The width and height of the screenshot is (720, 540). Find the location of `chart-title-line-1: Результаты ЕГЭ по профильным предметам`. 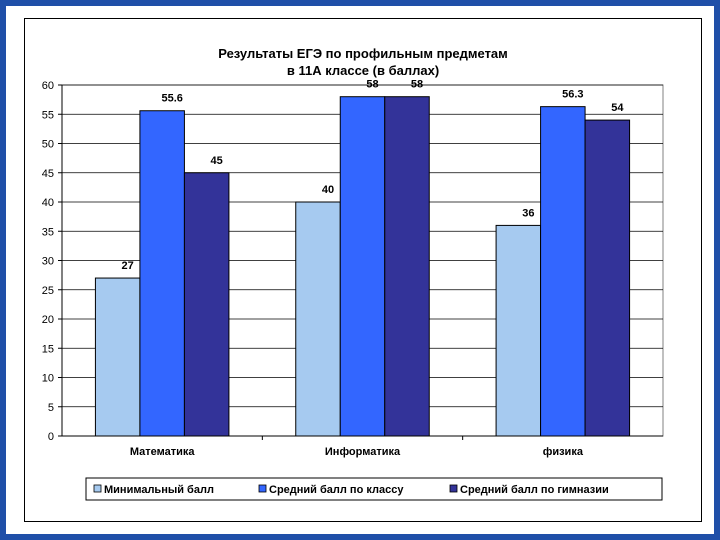

chart-title-line-1: Результаты ЕГЭ по профильным предметам is located at coordinates (363, 53).